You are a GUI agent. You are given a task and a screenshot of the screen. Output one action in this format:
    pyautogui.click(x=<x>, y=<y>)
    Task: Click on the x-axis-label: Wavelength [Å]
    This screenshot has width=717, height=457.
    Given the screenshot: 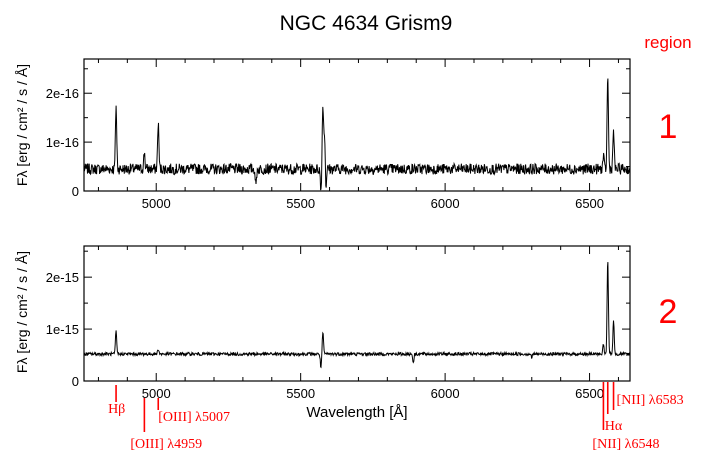 What is the action you would take?
    pyautogui.click(x=356, y=412)
    